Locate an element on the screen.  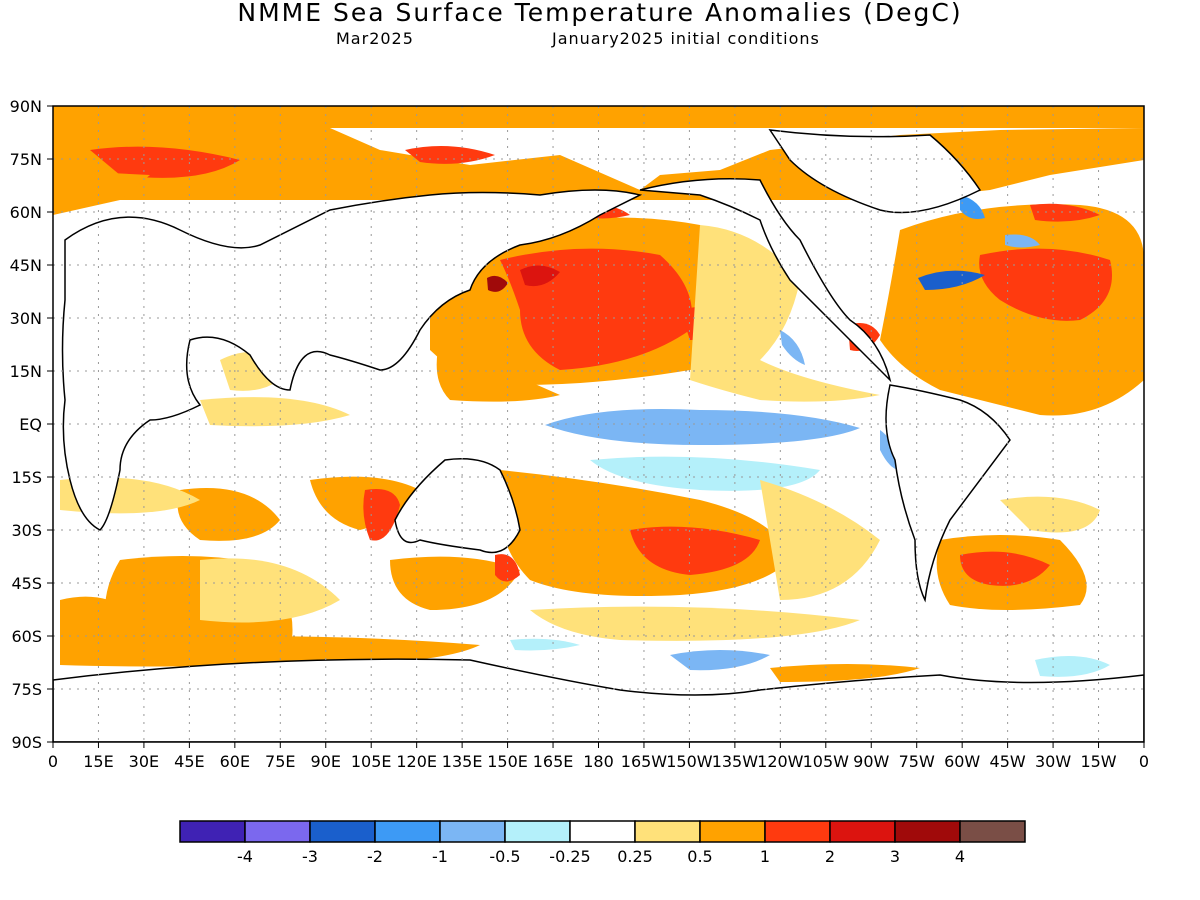
lon-tick-label: 60E is located at coordinates (235, 761).